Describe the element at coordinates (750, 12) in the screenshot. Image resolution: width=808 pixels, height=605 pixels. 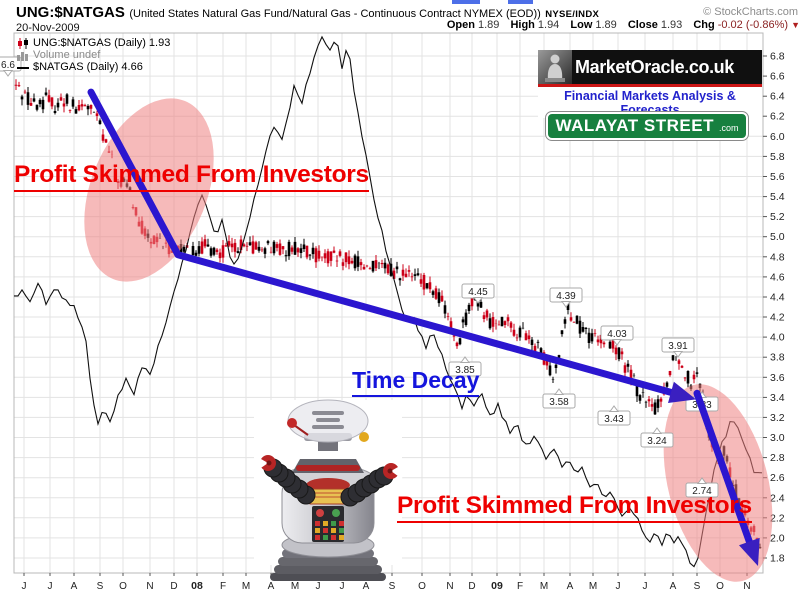
I see `stockcharts-copyright: © StockCharts.com` at that location.